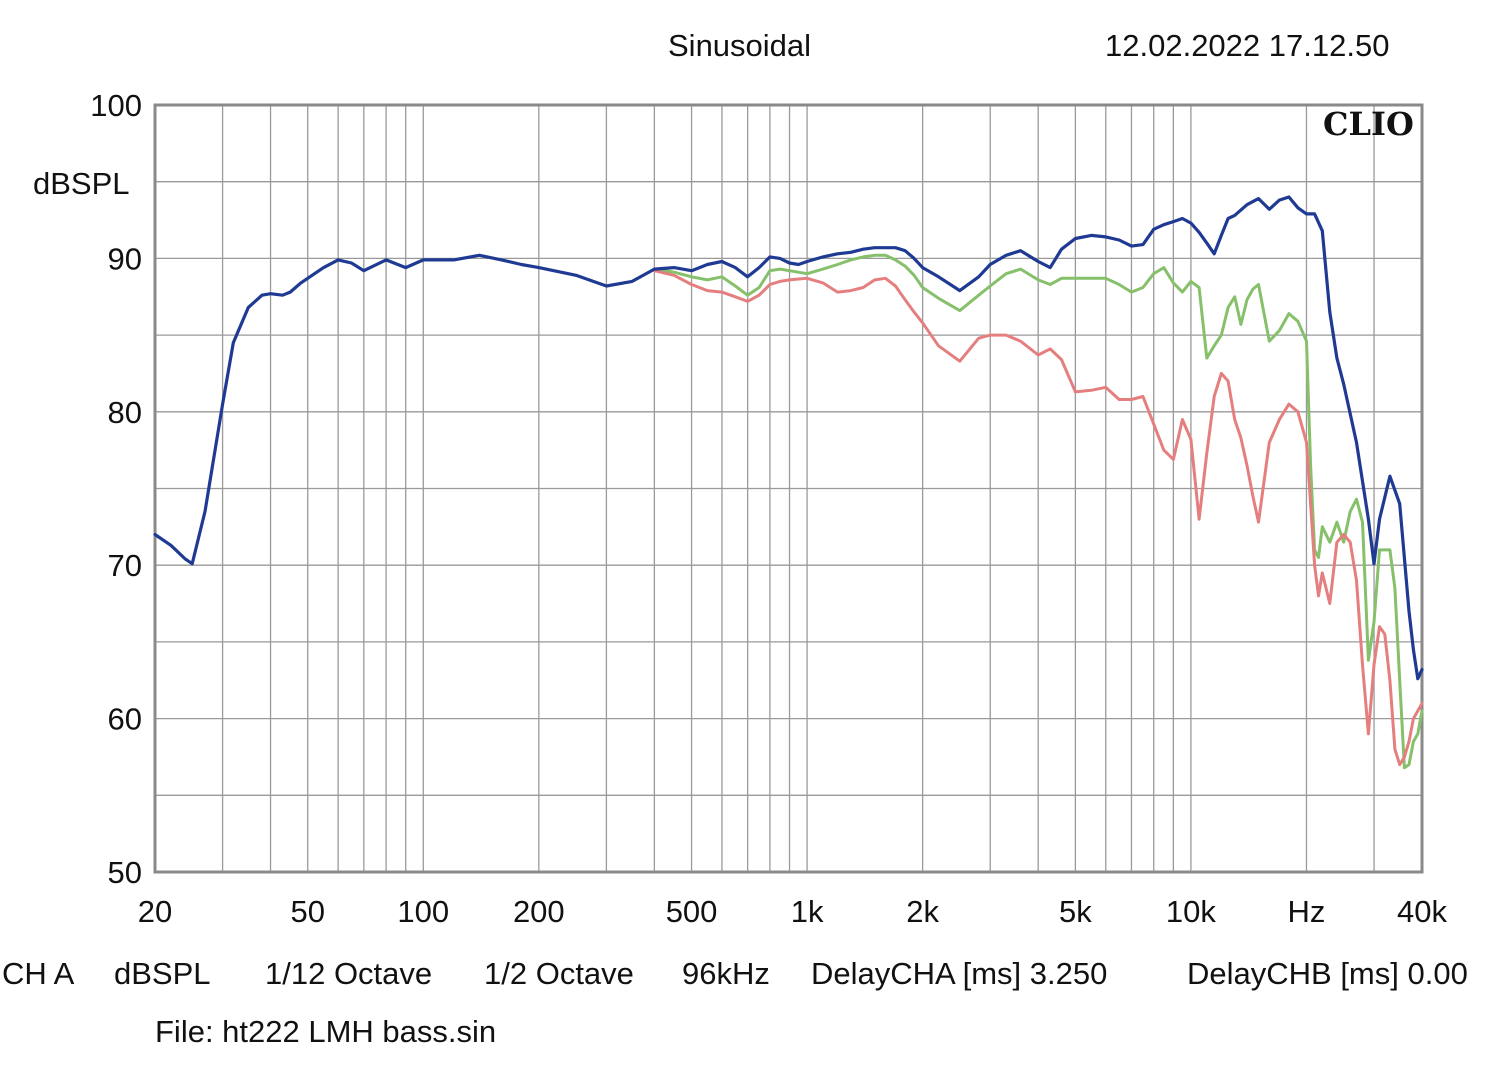 This screenshot has width=1500, height=1074. What do you see at coordinates (125, 412) in the screenshot?
I see `y-tick-label: 80` at bounding box center [125, 412].